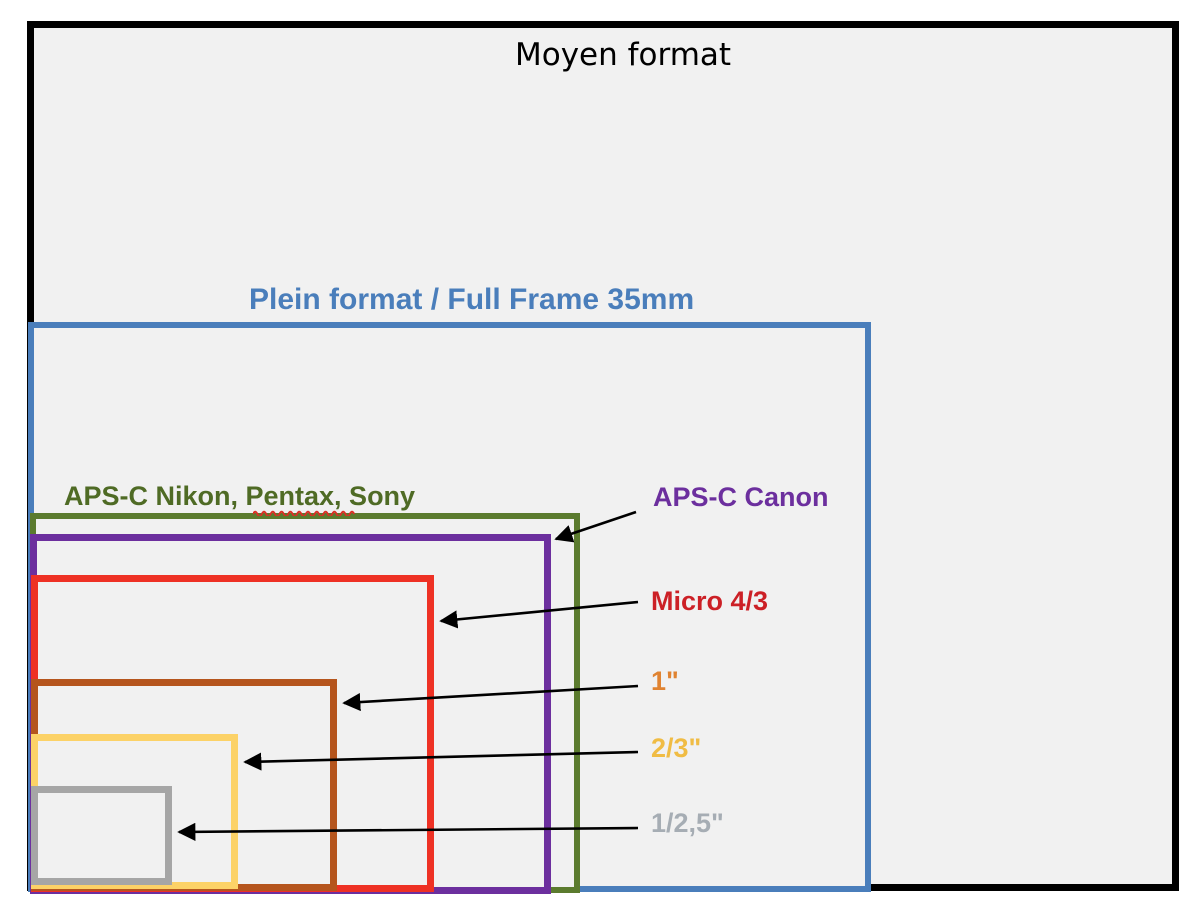 This screenshot has width=1200, height=911. I want to click on sensor-rect-half-two-point-five-inch, so click(101, 835).